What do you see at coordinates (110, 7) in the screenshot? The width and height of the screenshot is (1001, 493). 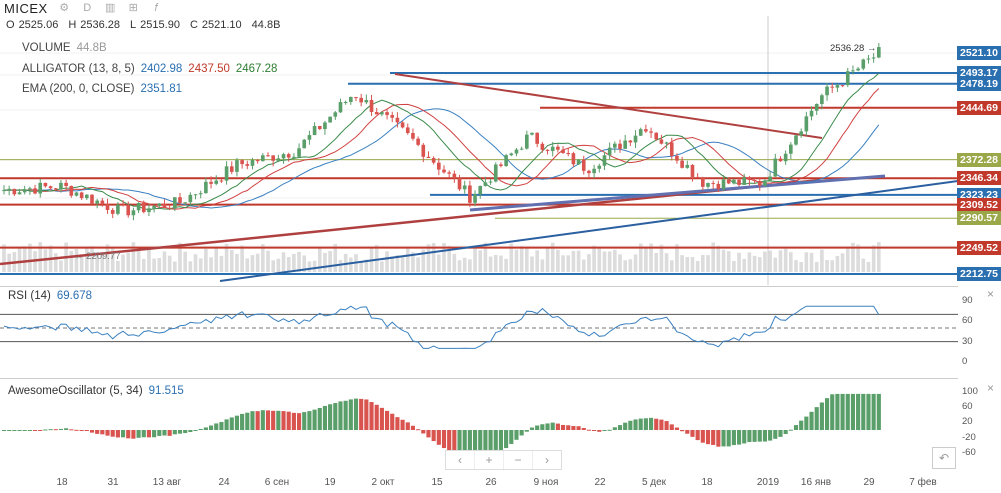 I see `chart-type-icon: ▥` at bounding box center [110, 7].